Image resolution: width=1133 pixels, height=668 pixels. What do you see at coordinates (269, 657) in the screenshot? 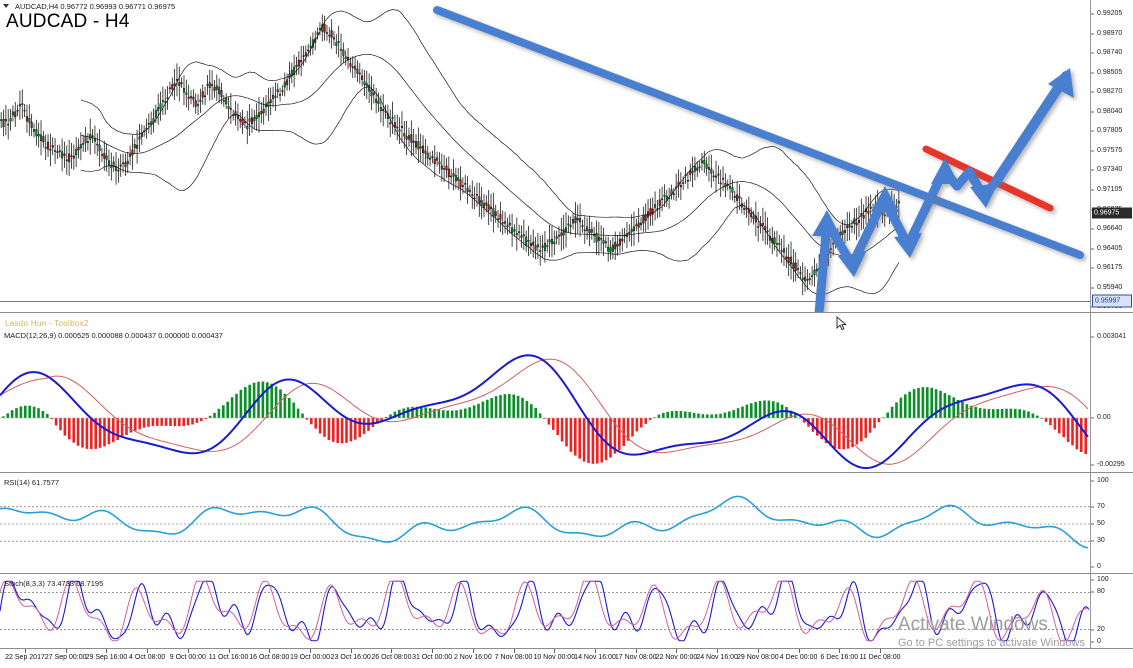
I see `time-tick-label: 16 Oct 08:00` at bounding box center [269, 657].